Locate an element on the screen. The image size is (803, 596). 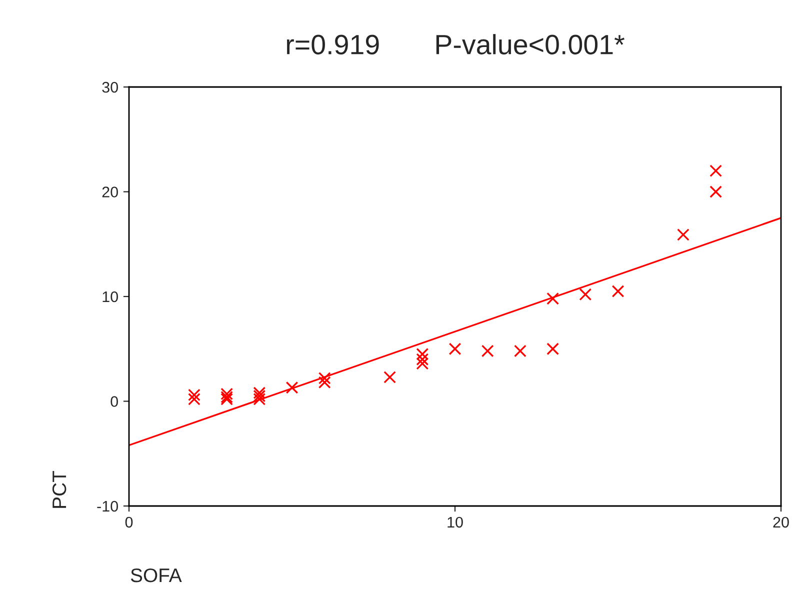
y-tick-label: 30 is located at coordinates (110, 87).